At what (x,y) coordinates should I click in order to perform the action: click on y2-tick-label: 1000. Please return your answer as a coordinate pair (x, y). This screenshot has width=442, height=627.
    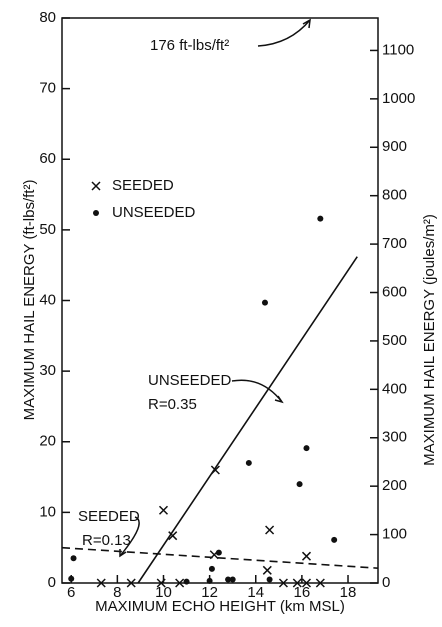
    Looking at the image, I should click on (398, 98).